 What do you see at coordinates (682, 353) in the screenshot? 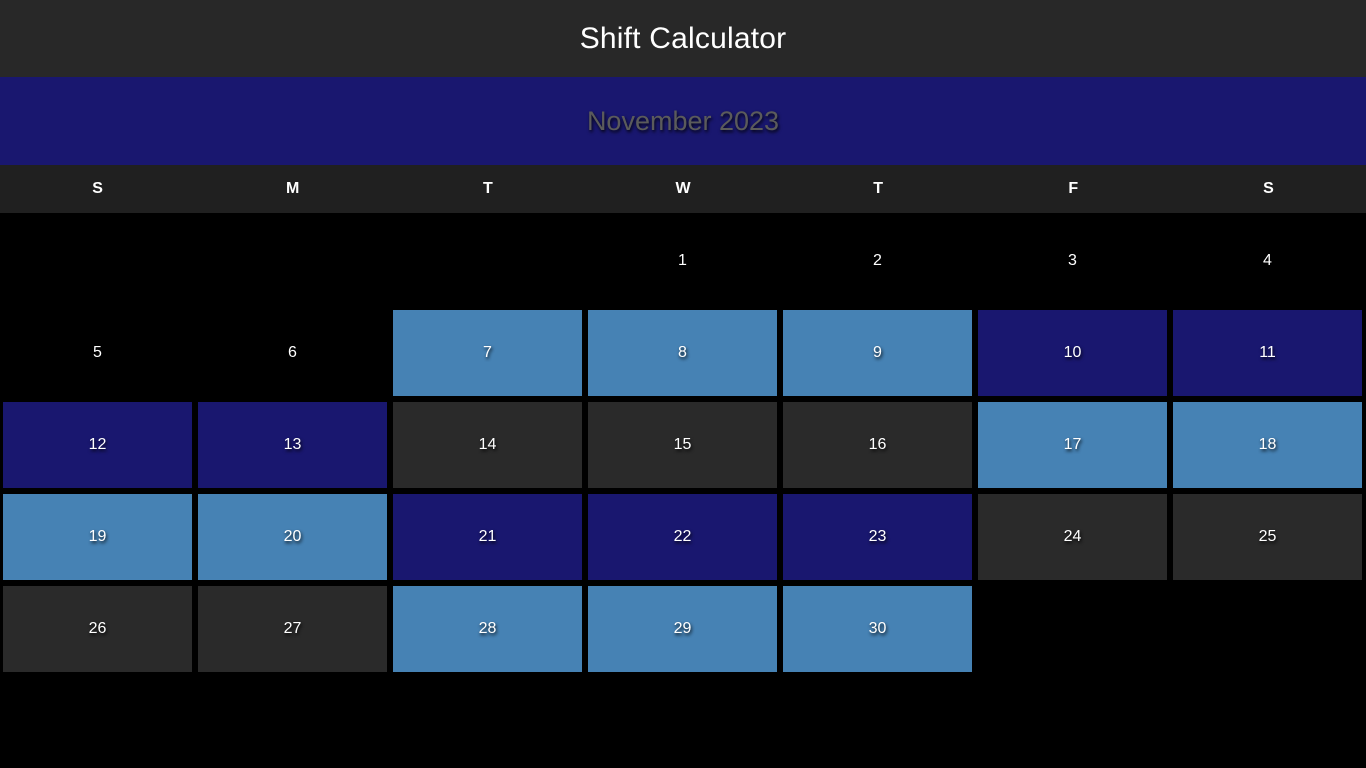
I see `calendar-day-8: 8` at bounding box center [682, 353].